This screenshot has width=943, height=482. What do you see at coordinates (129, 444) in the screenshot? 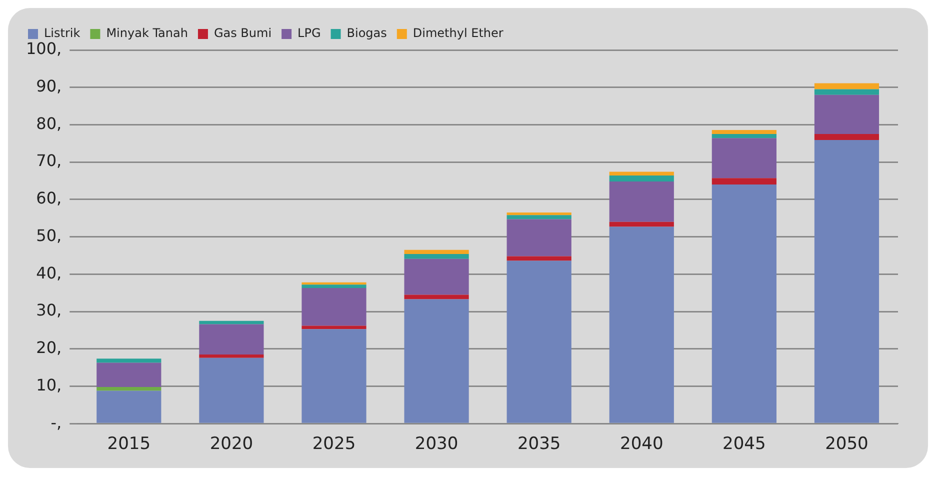
I see `x-tick-label: 2015` at bounding box center [129, 444].